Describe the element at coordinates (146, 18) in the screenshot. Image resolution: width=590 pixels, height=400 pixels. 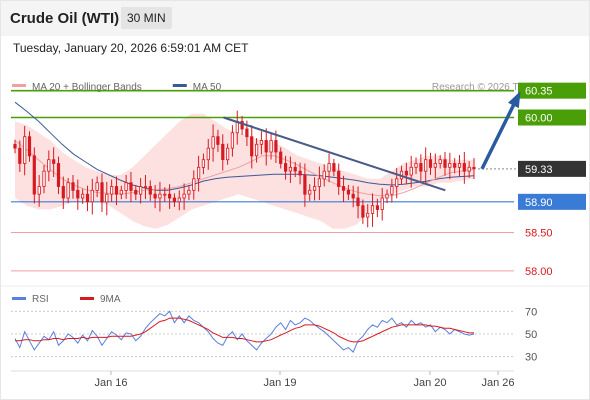
I see `timeframe-badge: 30 MIN` at that location.